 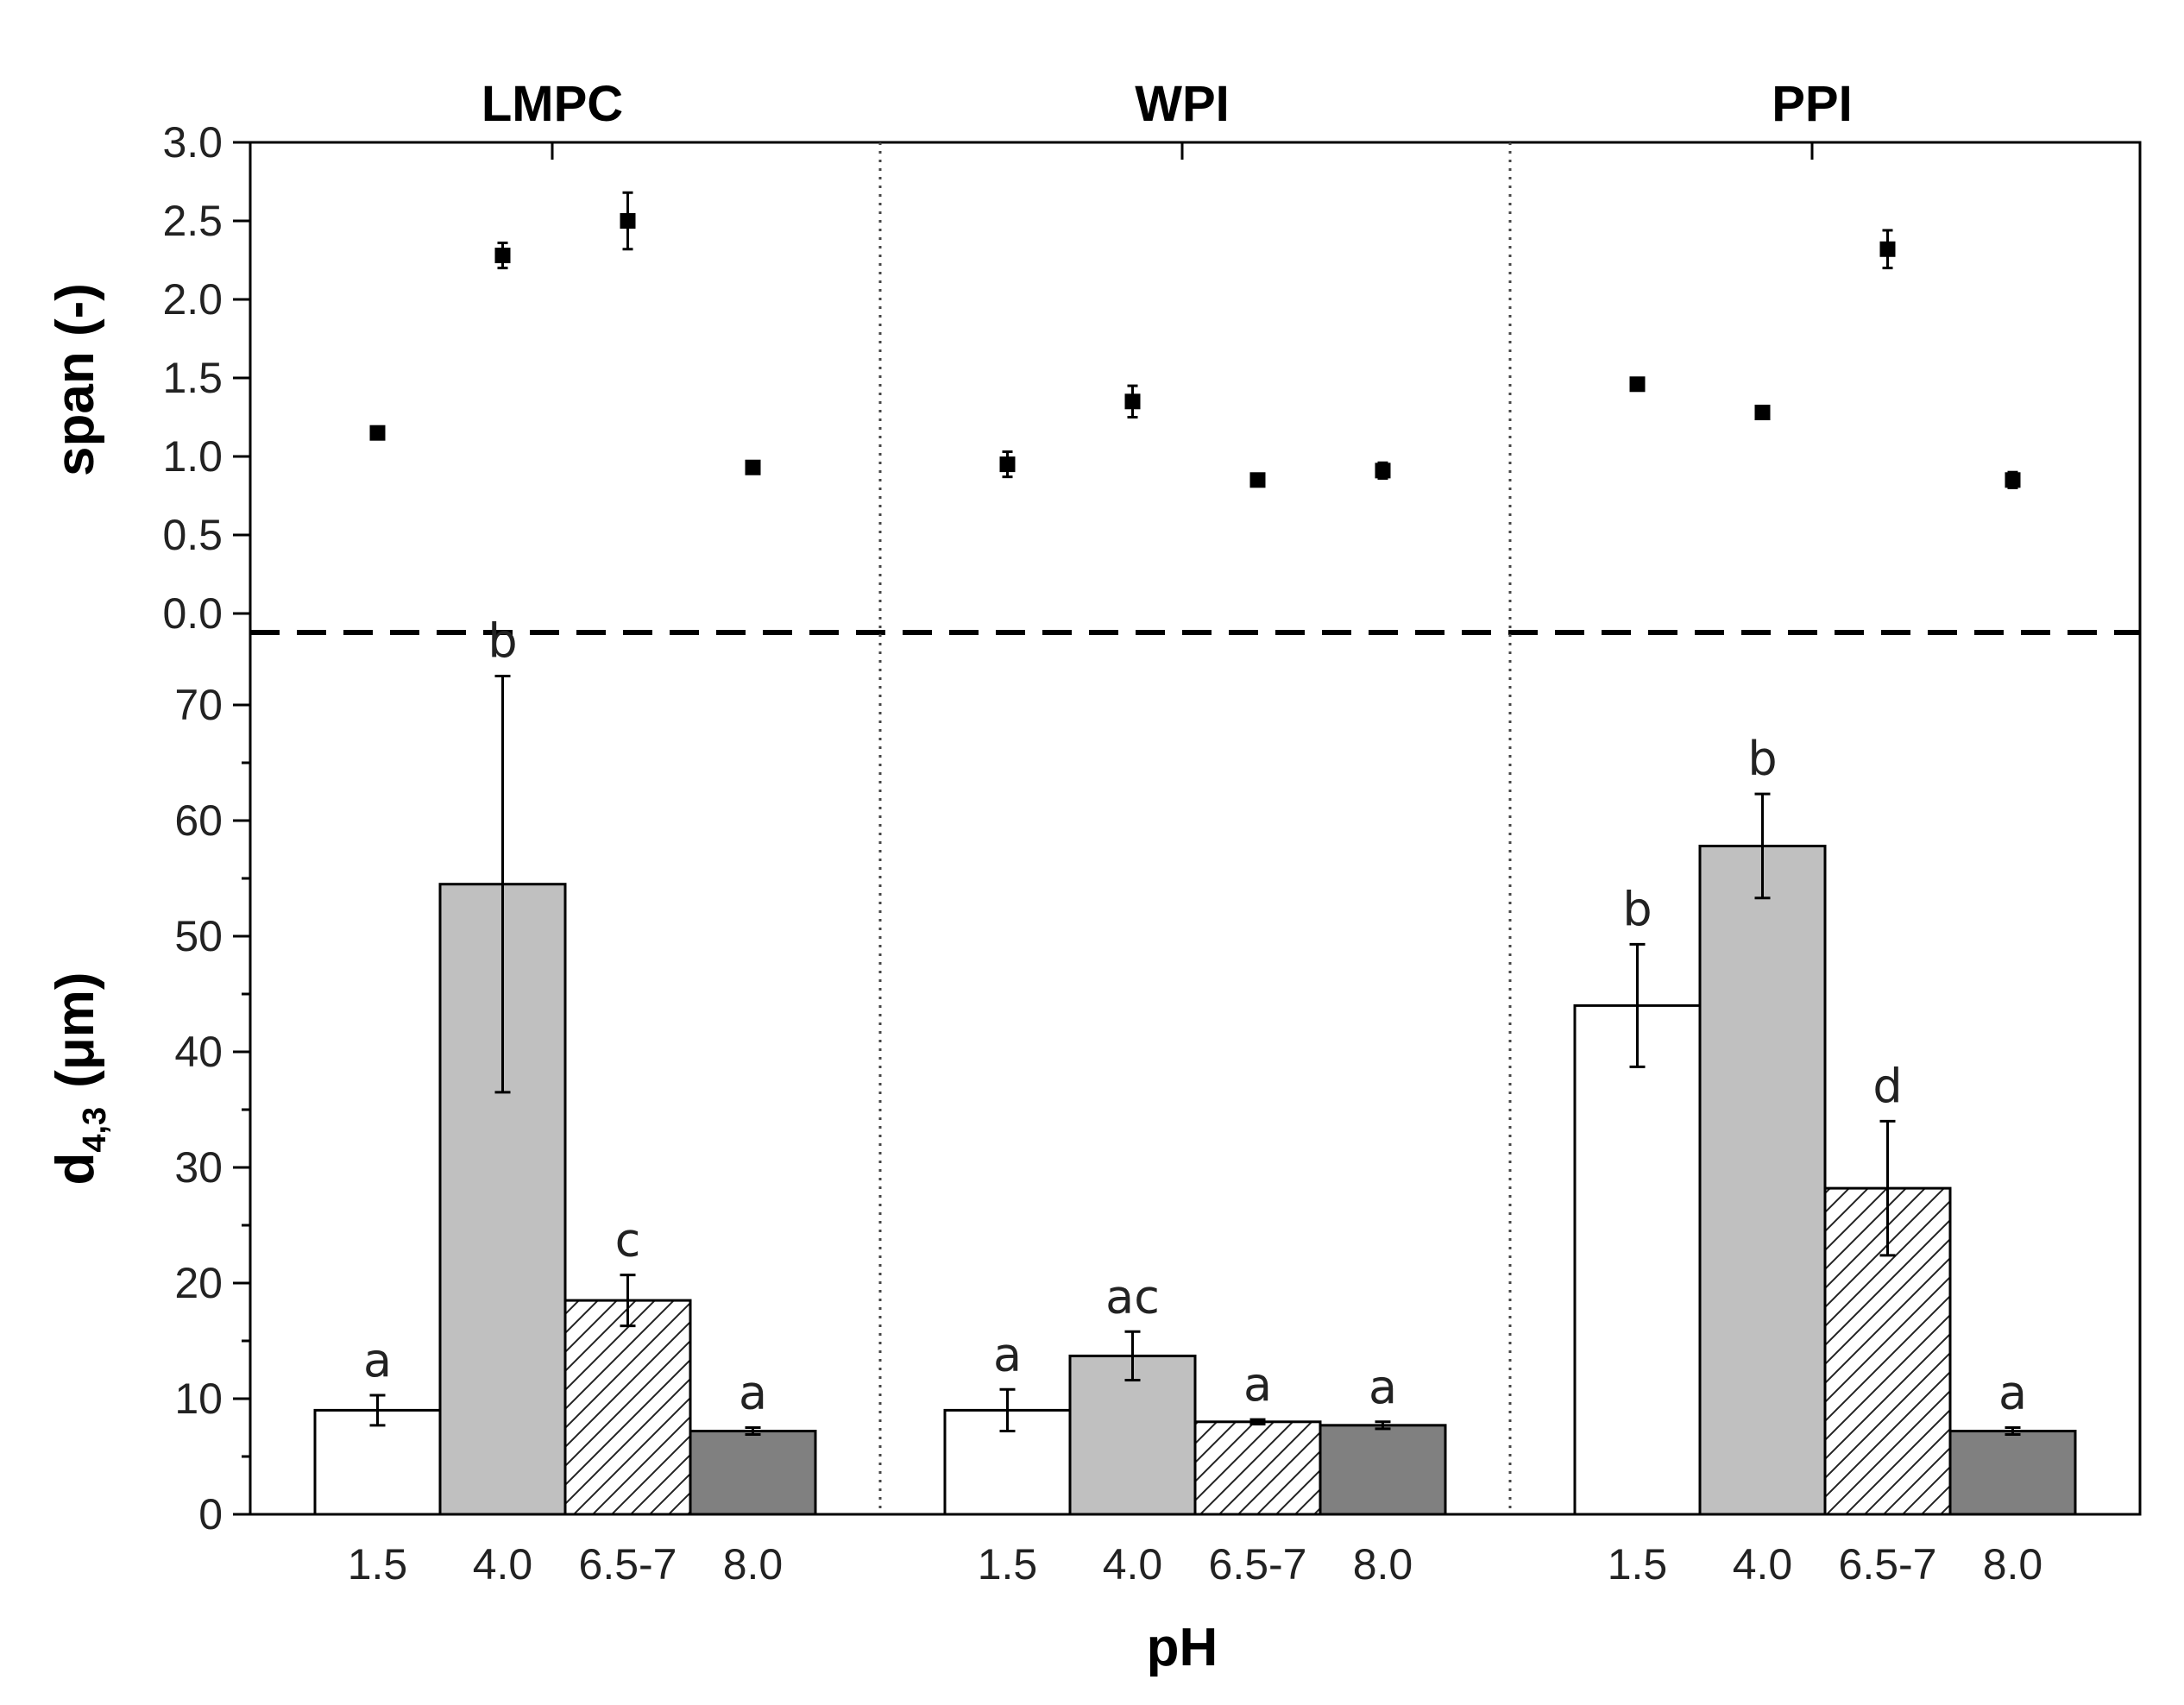 What do you see at coordinates (212, 1109) in the screenshot?
I see `d43-y-axis: 0 10 20 30 40 50 60 70` at bounding box center [212, 1109].